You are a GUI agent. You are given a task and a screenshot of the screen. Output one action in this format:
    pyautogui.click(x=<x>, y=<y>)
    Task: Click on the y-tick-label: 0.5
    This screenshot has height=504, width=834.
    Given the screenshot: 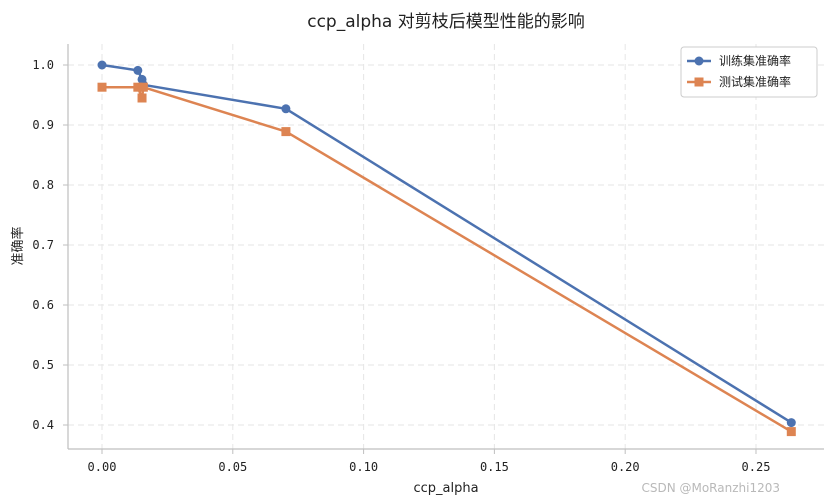 What is the action you would take?
    pyautogui.click(x=43, y=365)
    